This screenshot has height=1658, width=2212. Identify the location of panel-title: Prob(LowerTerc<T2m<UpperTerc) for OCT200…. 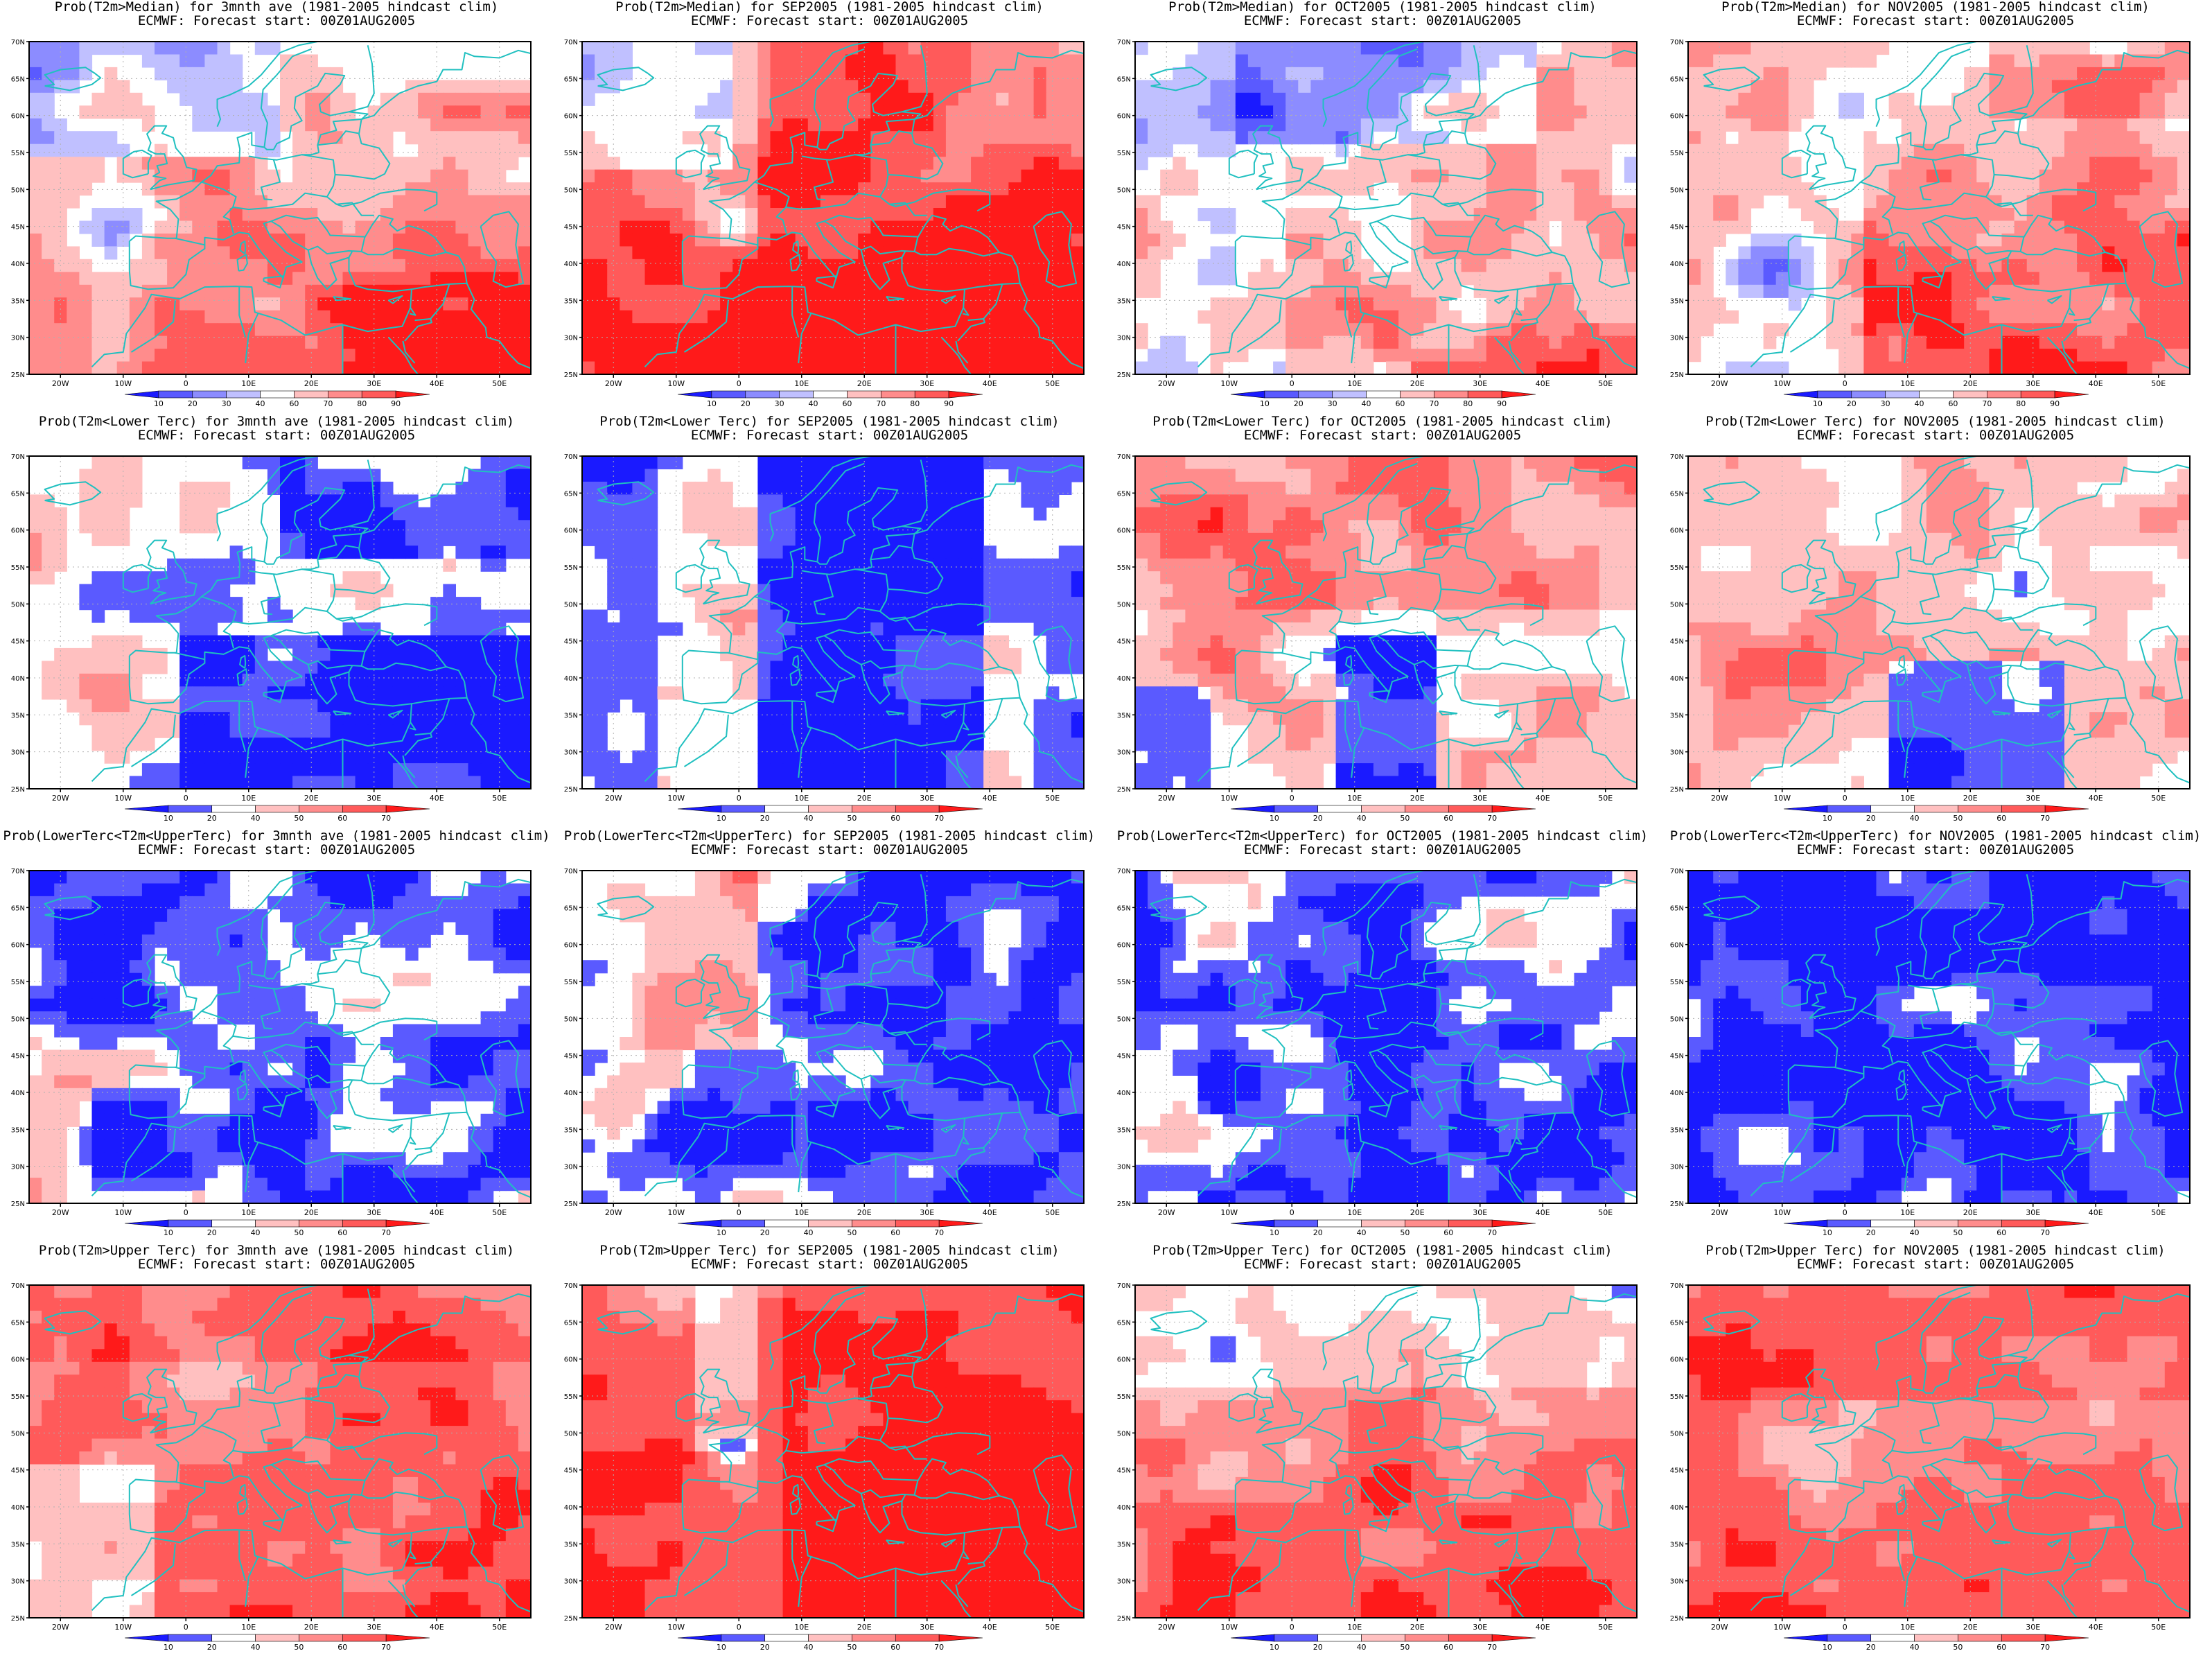
(1382, 836).